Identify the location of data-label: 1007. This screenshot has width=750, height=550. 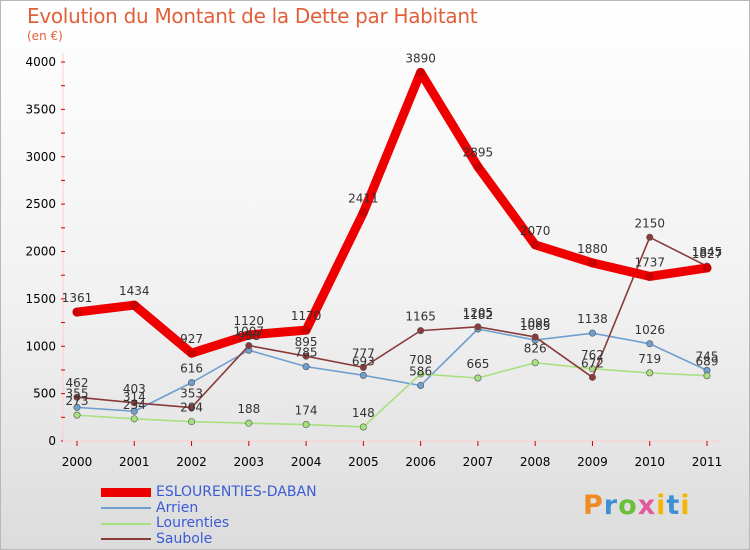
(249, 332).